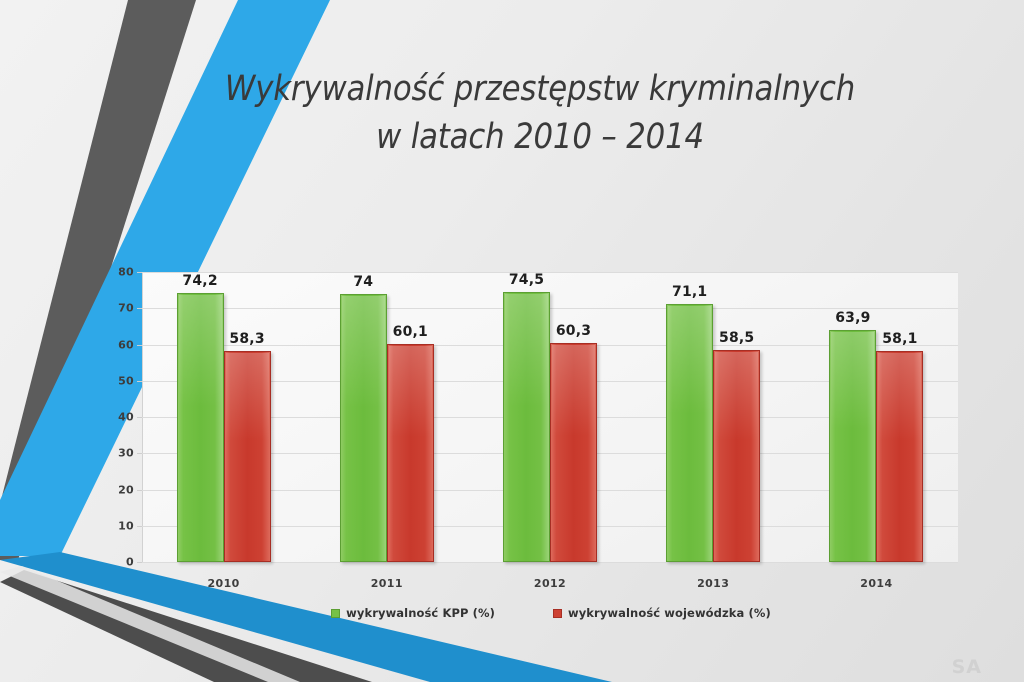 Image resolution: width=1024 pixels, height=682 pixels. What do you see at coordinates (126, 308) in the screenshot?
I see `y-axis-tick-label: 70` at bounding box center [126, 308].